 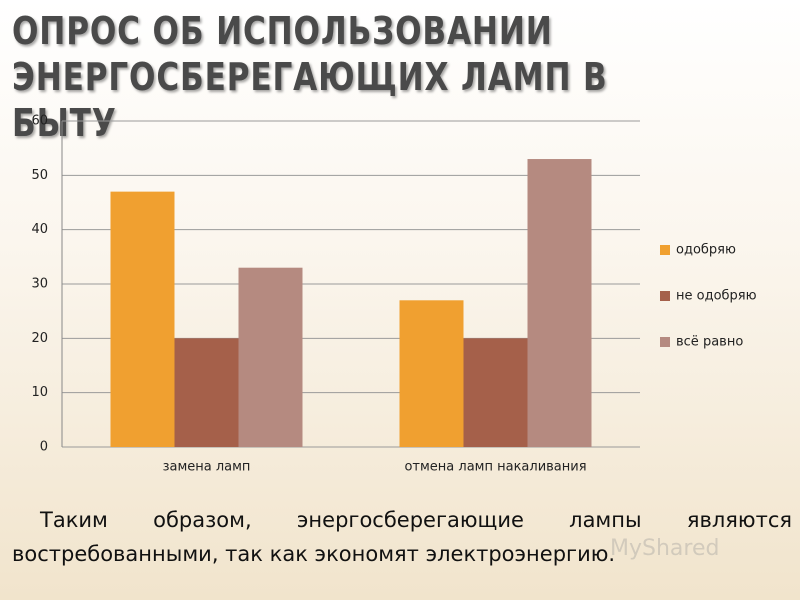 I want to click on y-tick-label: 60, so click(x=39, y=121).